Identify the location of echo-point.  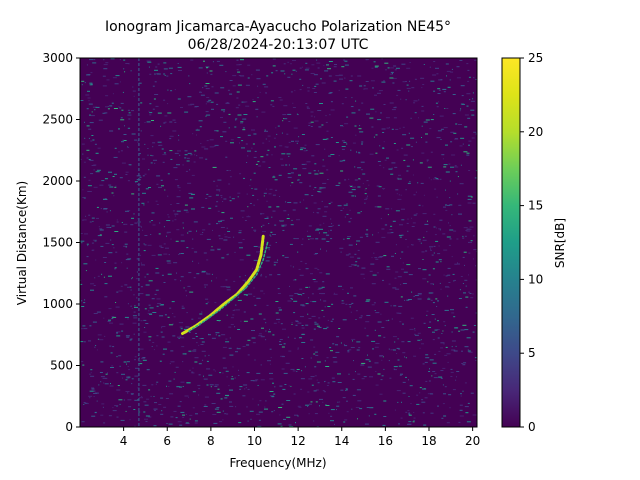
(256, 274).